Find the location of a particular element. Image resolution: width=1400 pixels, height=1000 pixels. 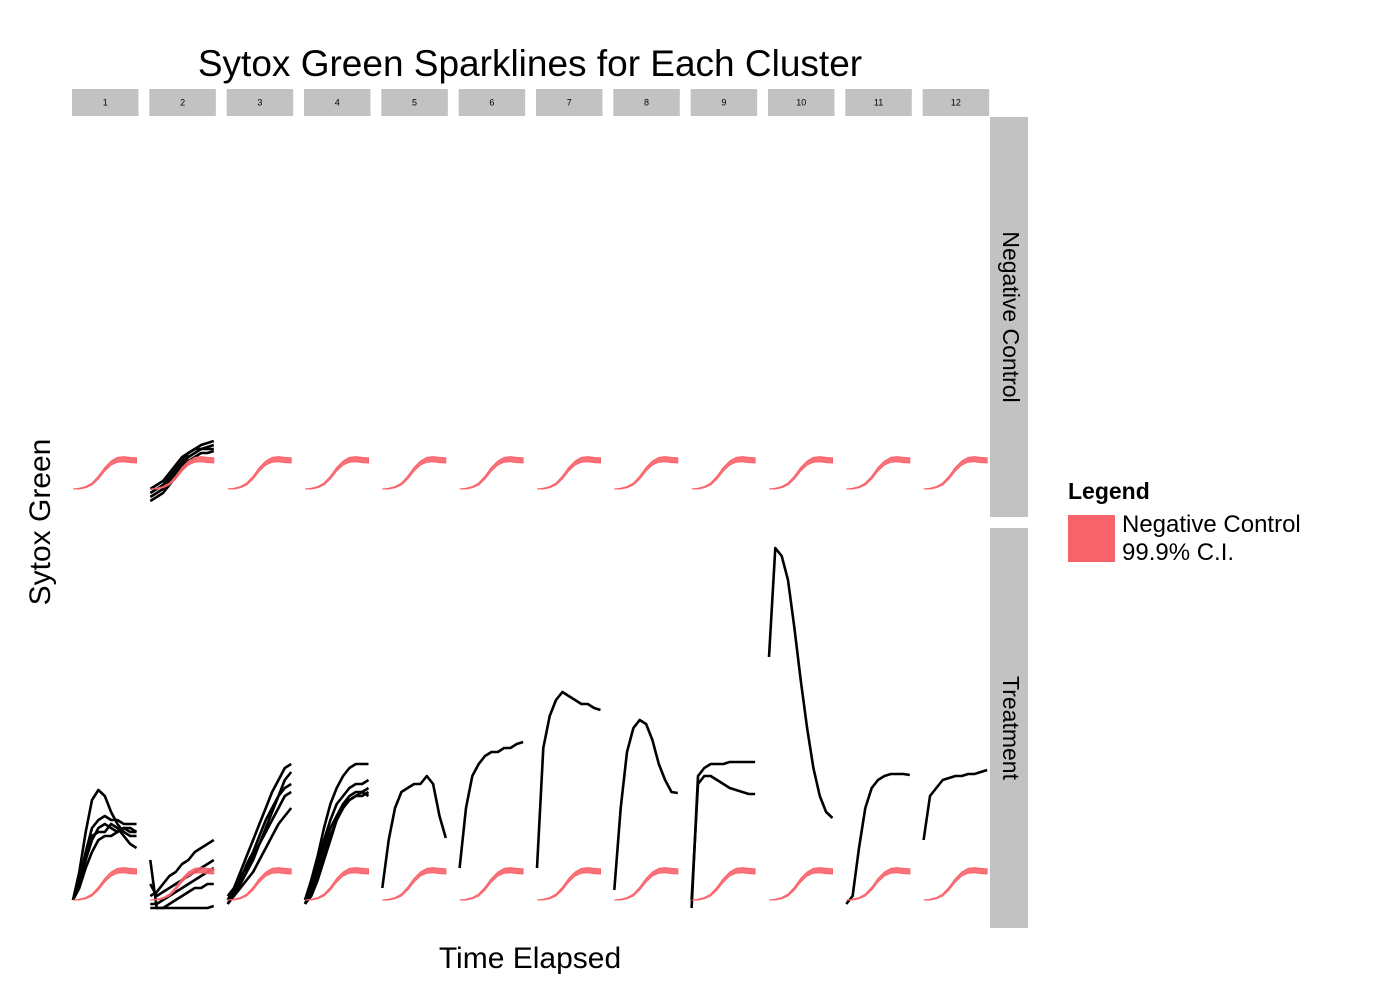

column-strip-label: 10 is located at coordinates (801, 102).